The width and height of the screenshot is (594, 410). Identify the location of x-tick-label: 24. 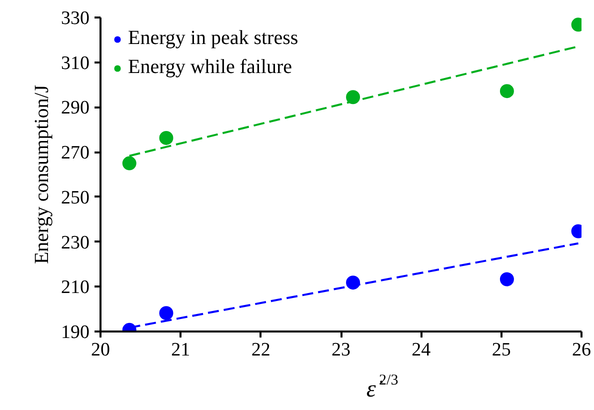
(422, 350).